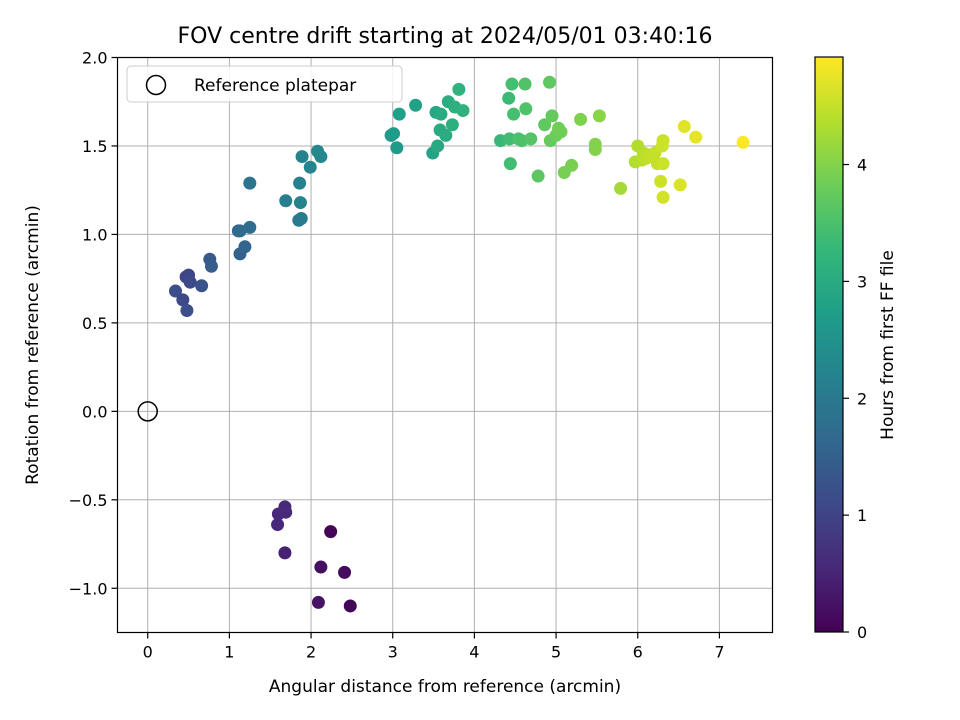 This screenshot has width=960, height=720. What do you see at coordinates (862, 398) in the screenshot?
I see `colorbar-tick-label: 2` at bounding box center [862, 398].